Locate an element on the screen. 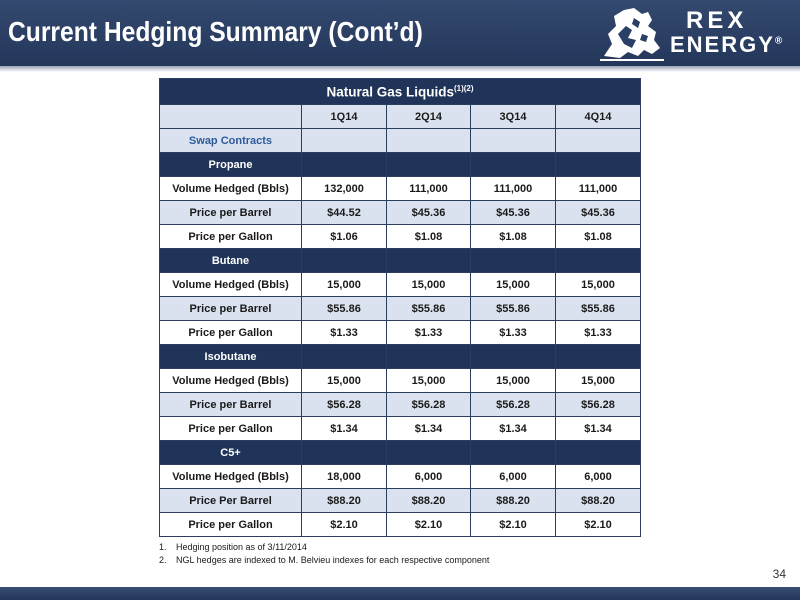 This screenshot has width=800, height=600. table-title: Natural Gas Liquids(1)(2) is located at coordinates (400, 91).